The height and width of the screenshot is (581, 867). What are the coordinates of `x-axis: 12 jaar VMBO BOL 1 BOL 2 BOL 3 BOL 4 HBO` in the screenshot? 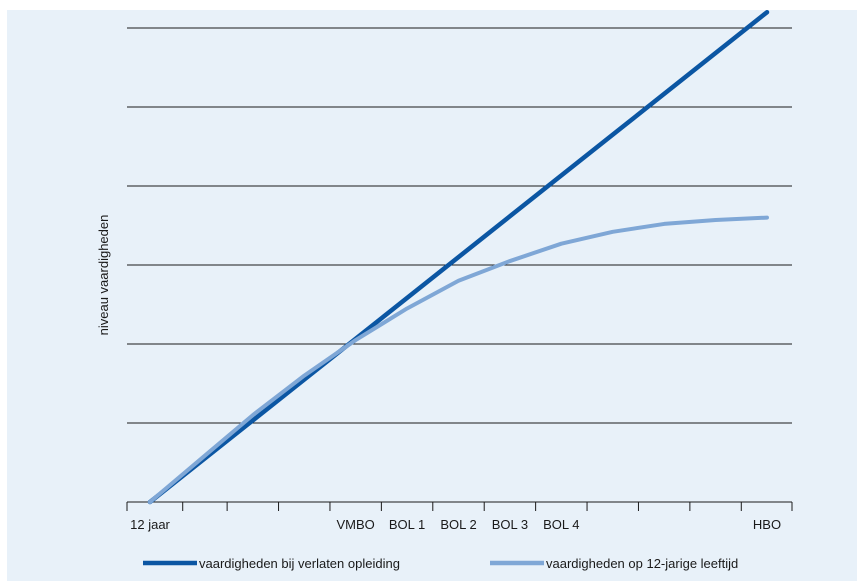 It's located at (459, 516).